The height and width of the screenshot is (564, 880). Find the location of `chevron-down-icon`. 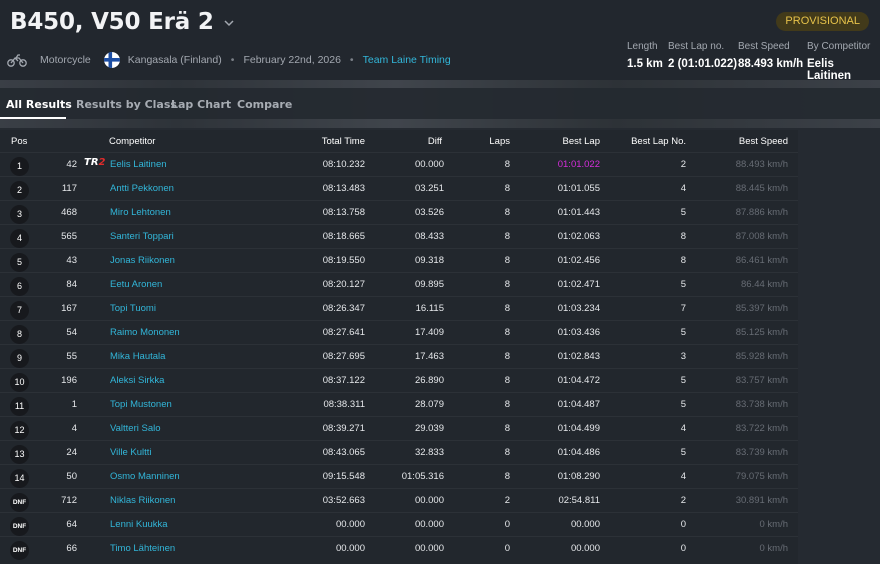

chevron-down-icon is located at coordinates (229, 23).